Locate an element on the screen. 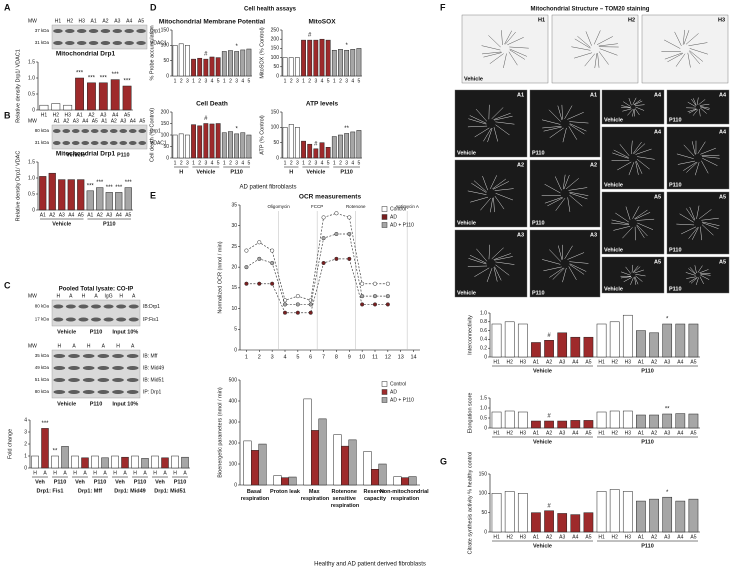  mw-label: 17 kDa is located at coordinates (42, 319).